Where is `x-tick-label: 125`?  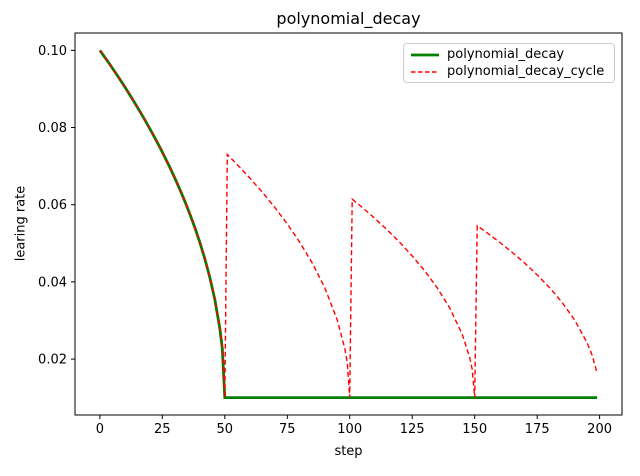
x-tick-label: 125 is located at coordinates (412, 429).